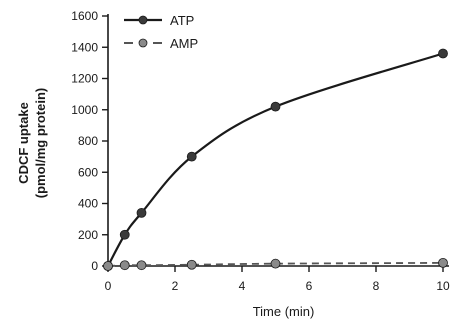 This screenshot has width=465, height=328. Describe the element at coordinates (284, 311) in the screenshot. I see `x-axis-title: Time (min)` at that location.